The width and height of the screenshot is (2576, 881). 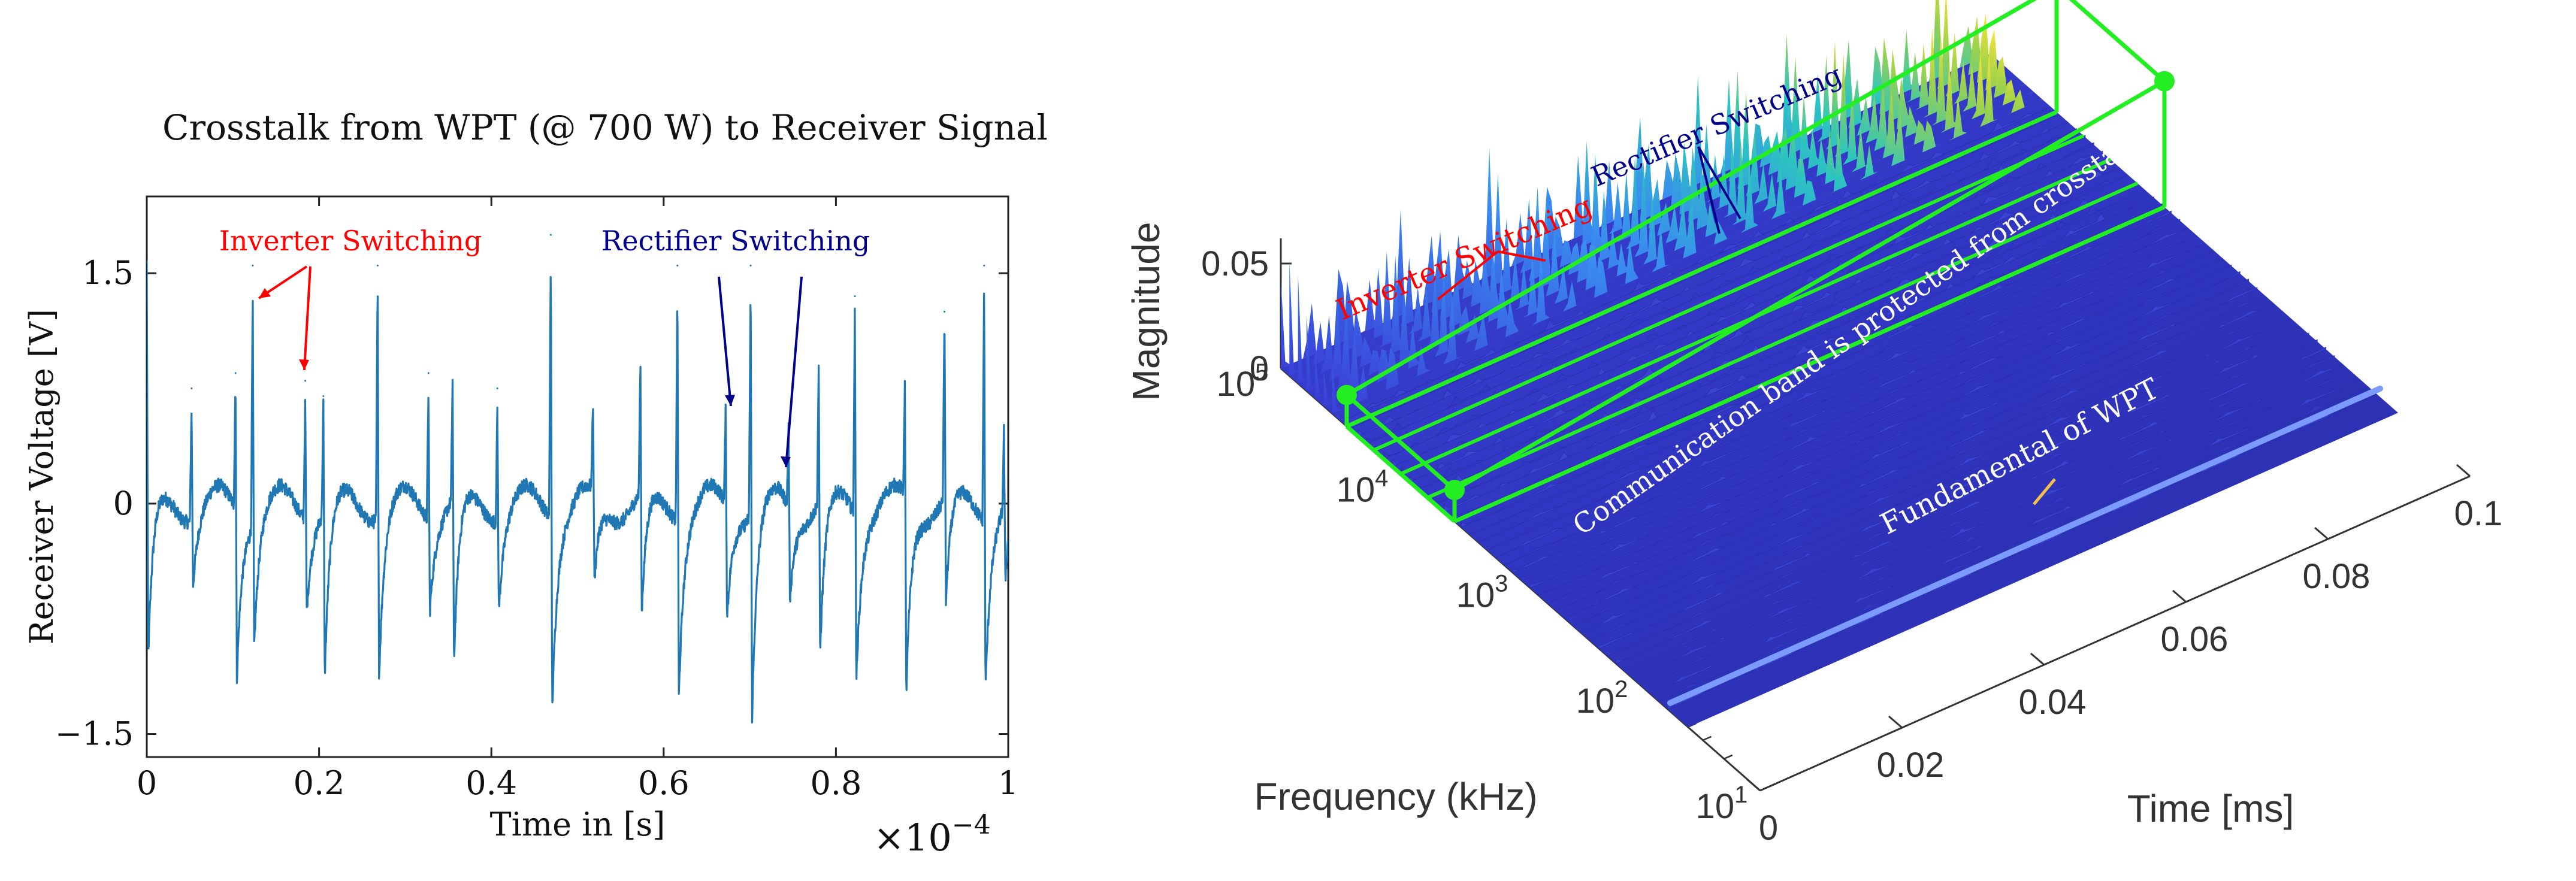 I want to click on left-y-axis-label: Receiver Voltage [V], so click(x=42, y=476).